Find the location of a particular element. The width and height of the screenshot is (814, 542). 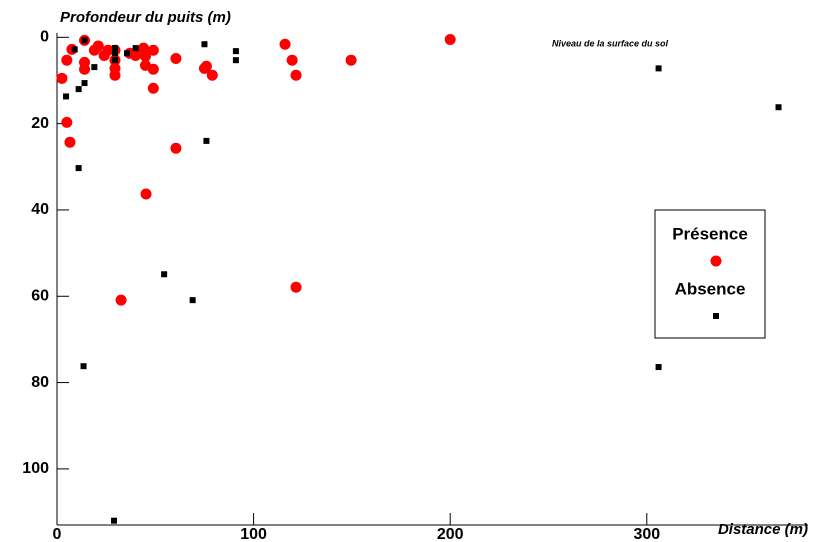

y-tick-label: 0 is located at coordinates (44, 37).